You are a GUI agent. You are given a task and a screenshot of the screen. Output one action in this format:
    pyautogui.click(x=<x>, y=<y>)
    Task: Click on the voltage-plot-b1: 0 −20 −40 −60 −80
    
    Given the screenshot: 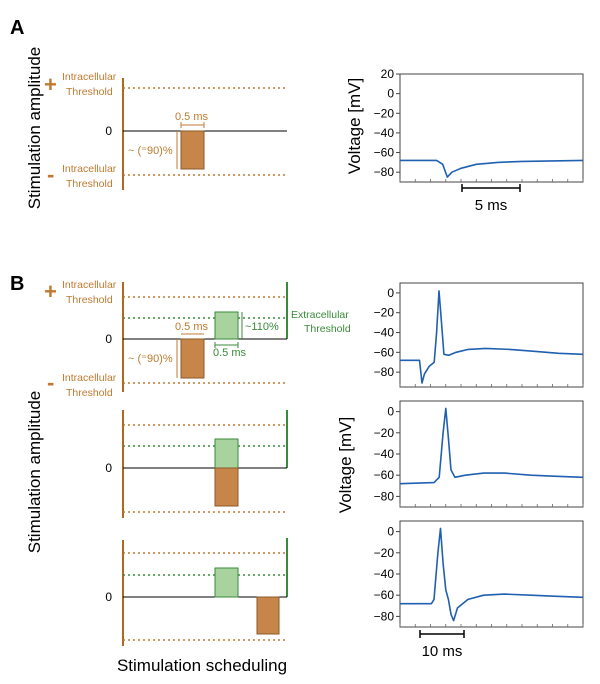 What is the action you would take?
    pyautogui.click(x=479, y=335)
    